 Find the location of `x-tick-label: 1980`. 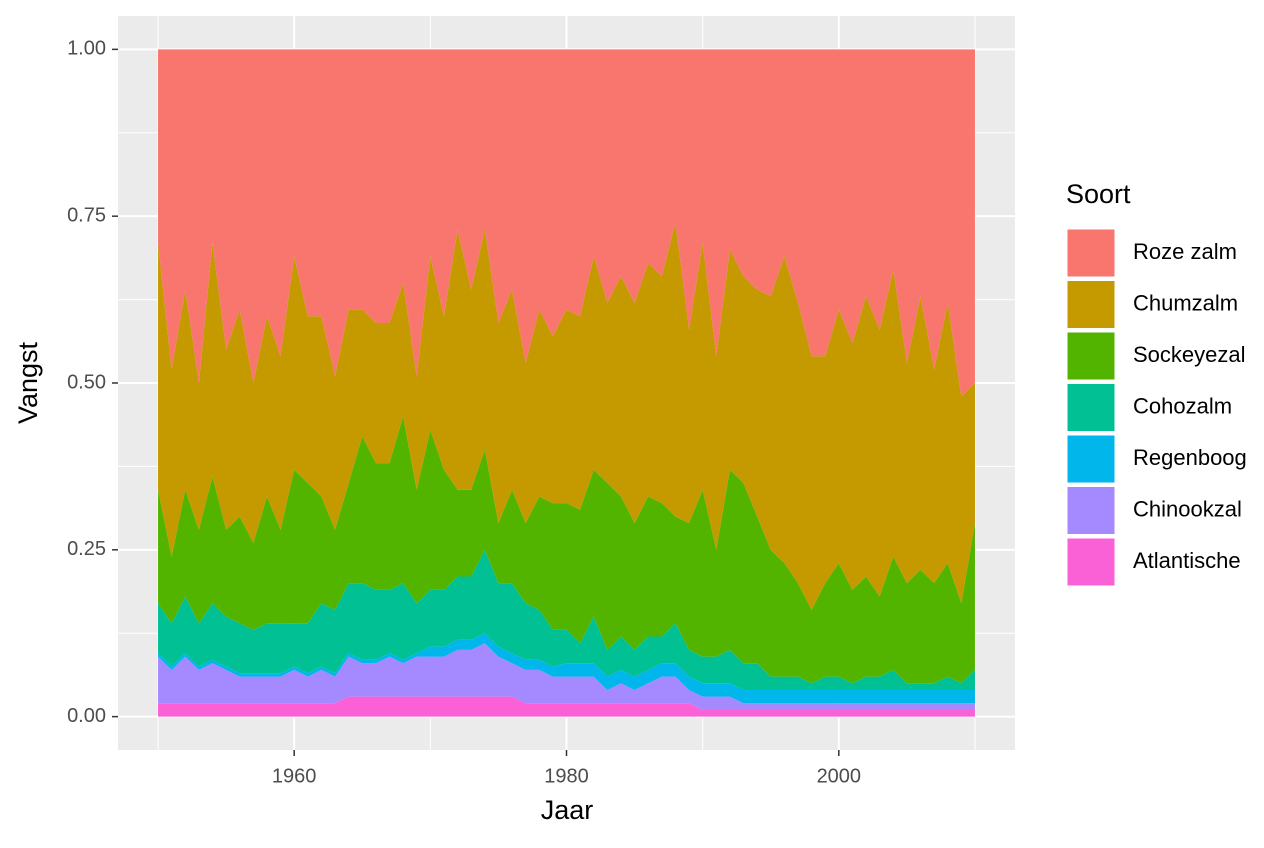

x-tick-label: 1980 is located at coordinates (566, 776).